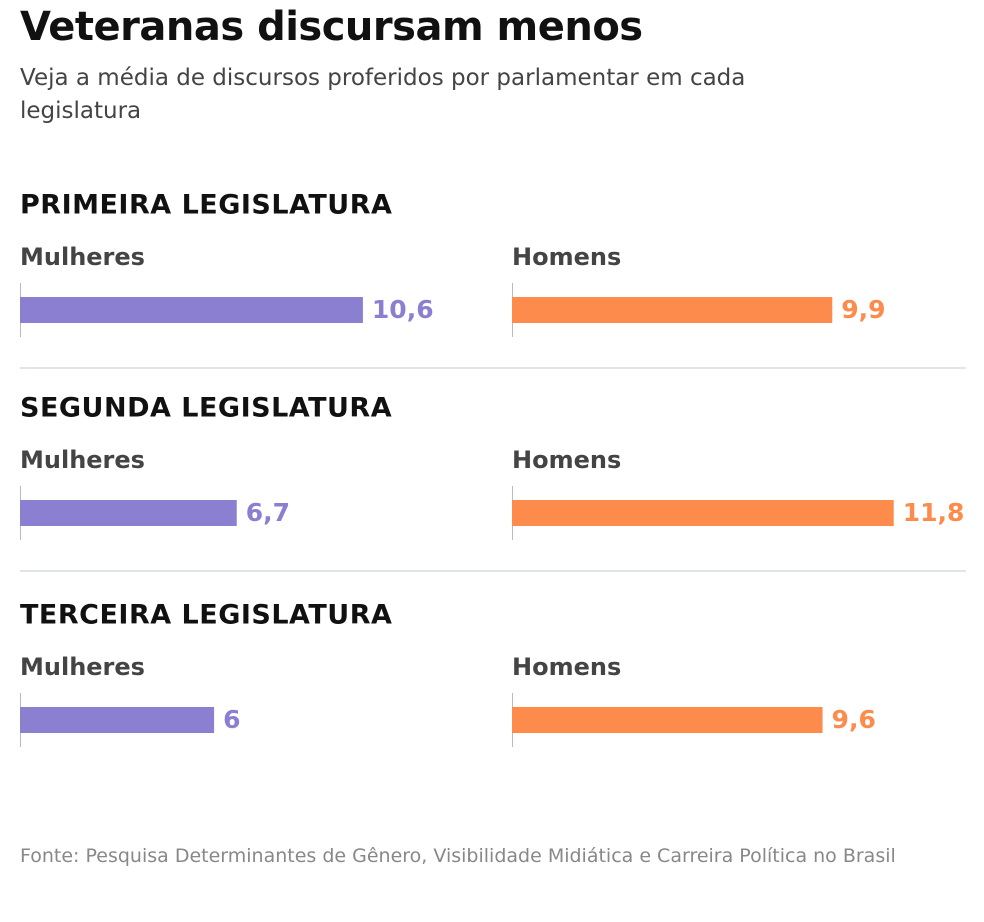  Describe the element at coordinates (331, 27) in the screenshot. I see `title: Veteranas discursam menos` at that location.